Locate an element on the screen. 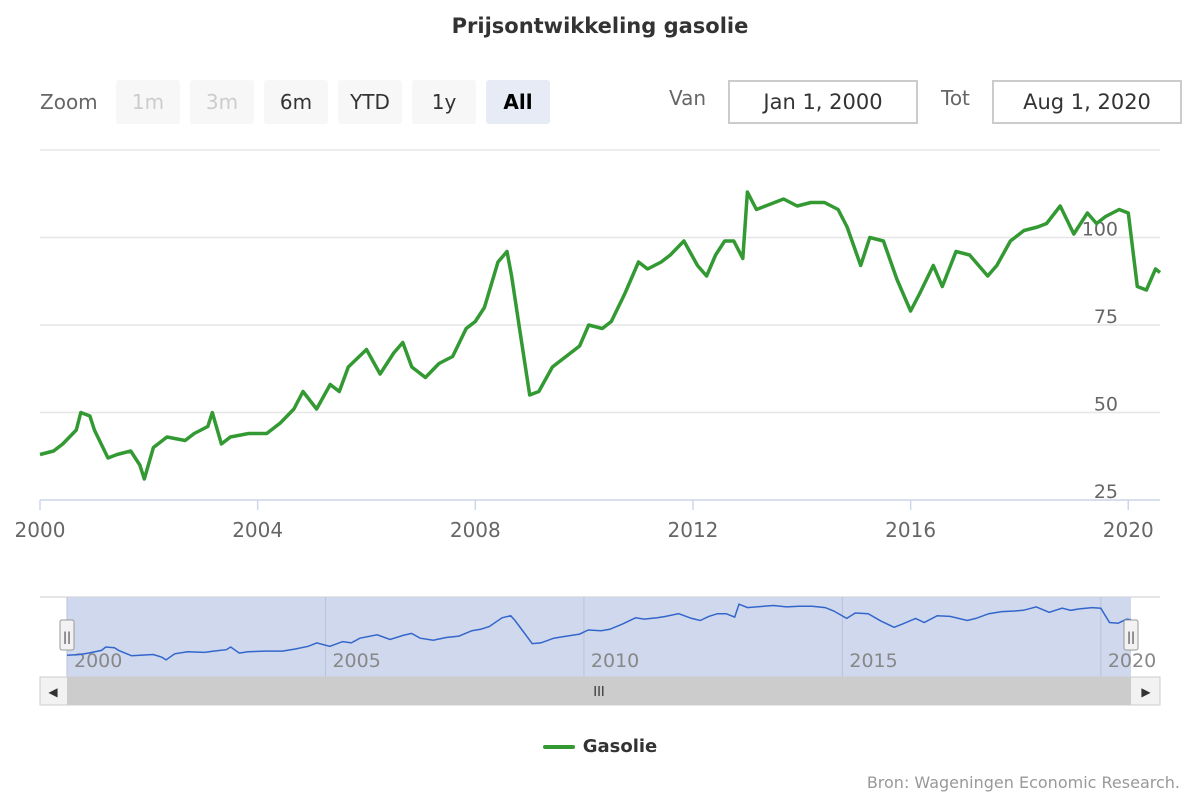  legend-item-gasolie: Gasolie is located at coordinates (600, 746).